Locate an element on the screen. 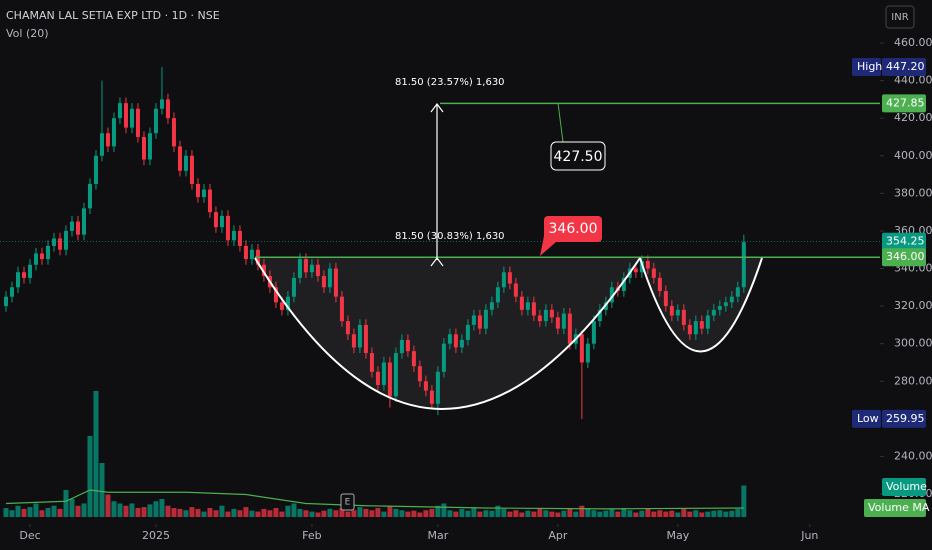 The image size is (932, 550). currency-label: INR is located at coordinates (899, 17).